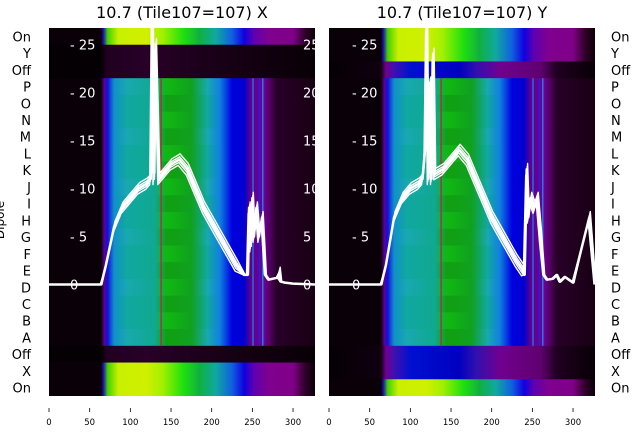 The height and width of the screenshot is (440, 640). Describe the element at coordinates (612, 188) in the screenshot. I see `row-label: J` at that location.